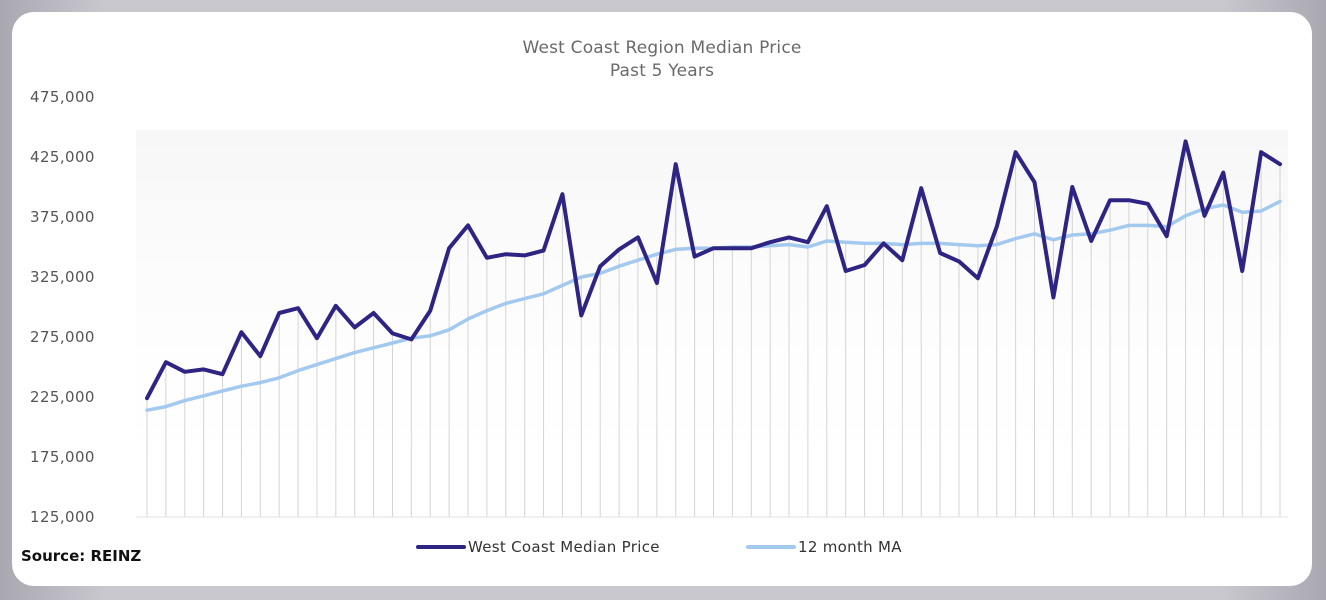  Describe the element at coordinates (850, 547) in the screenshot. I see `legend-label-moving-average: 12 month MA` at that location.